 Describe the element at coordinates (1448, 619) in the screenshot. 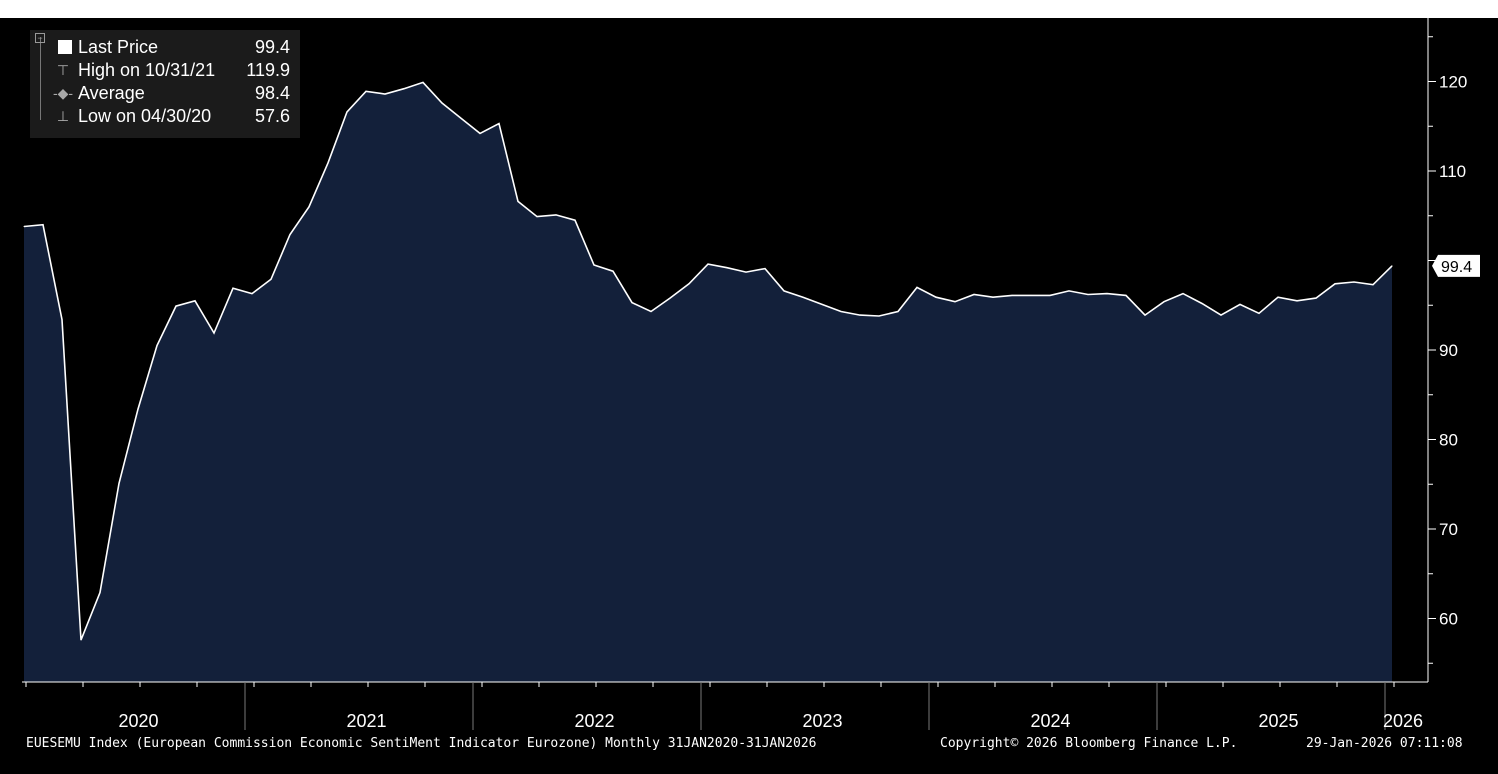

I see `y-tick-label: 60` at that location.